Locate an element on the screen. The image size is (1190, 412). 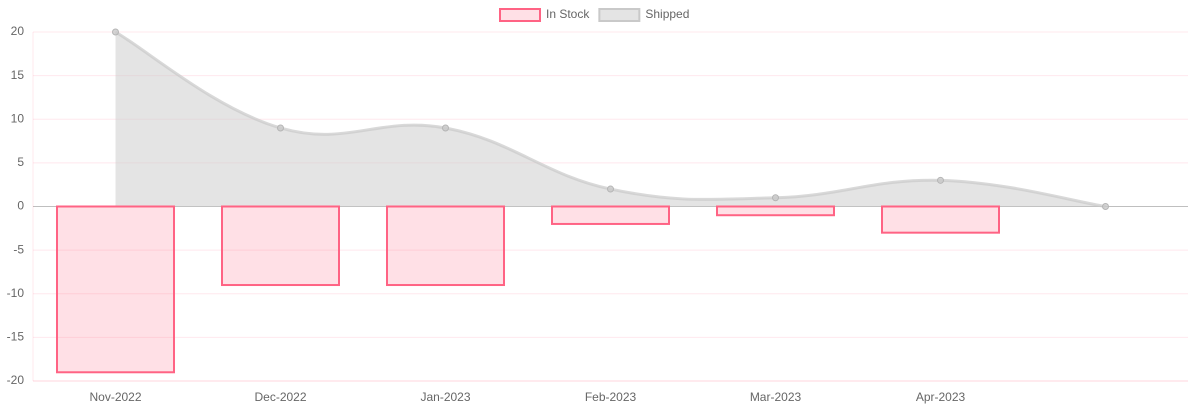
y-tick-label: -5 is located at coordinates (18, 249).